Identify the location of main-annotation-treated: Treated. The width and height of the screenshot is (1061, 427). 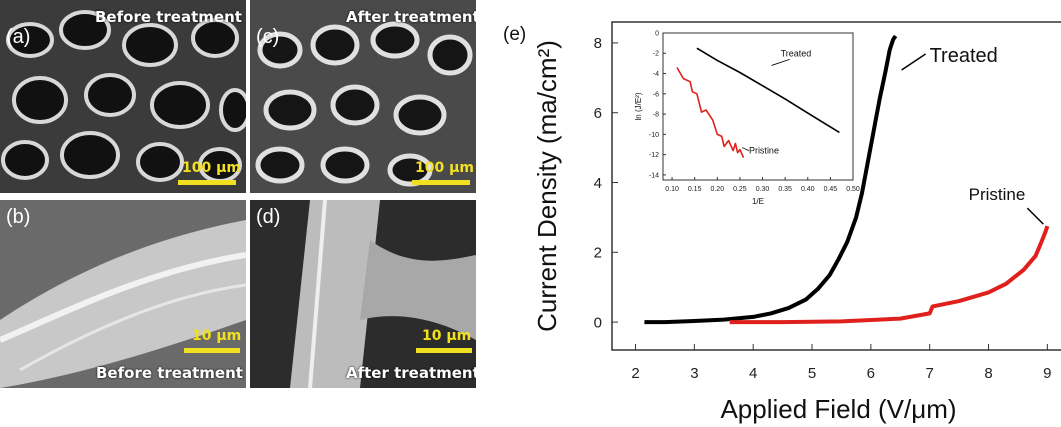
(964, 56).